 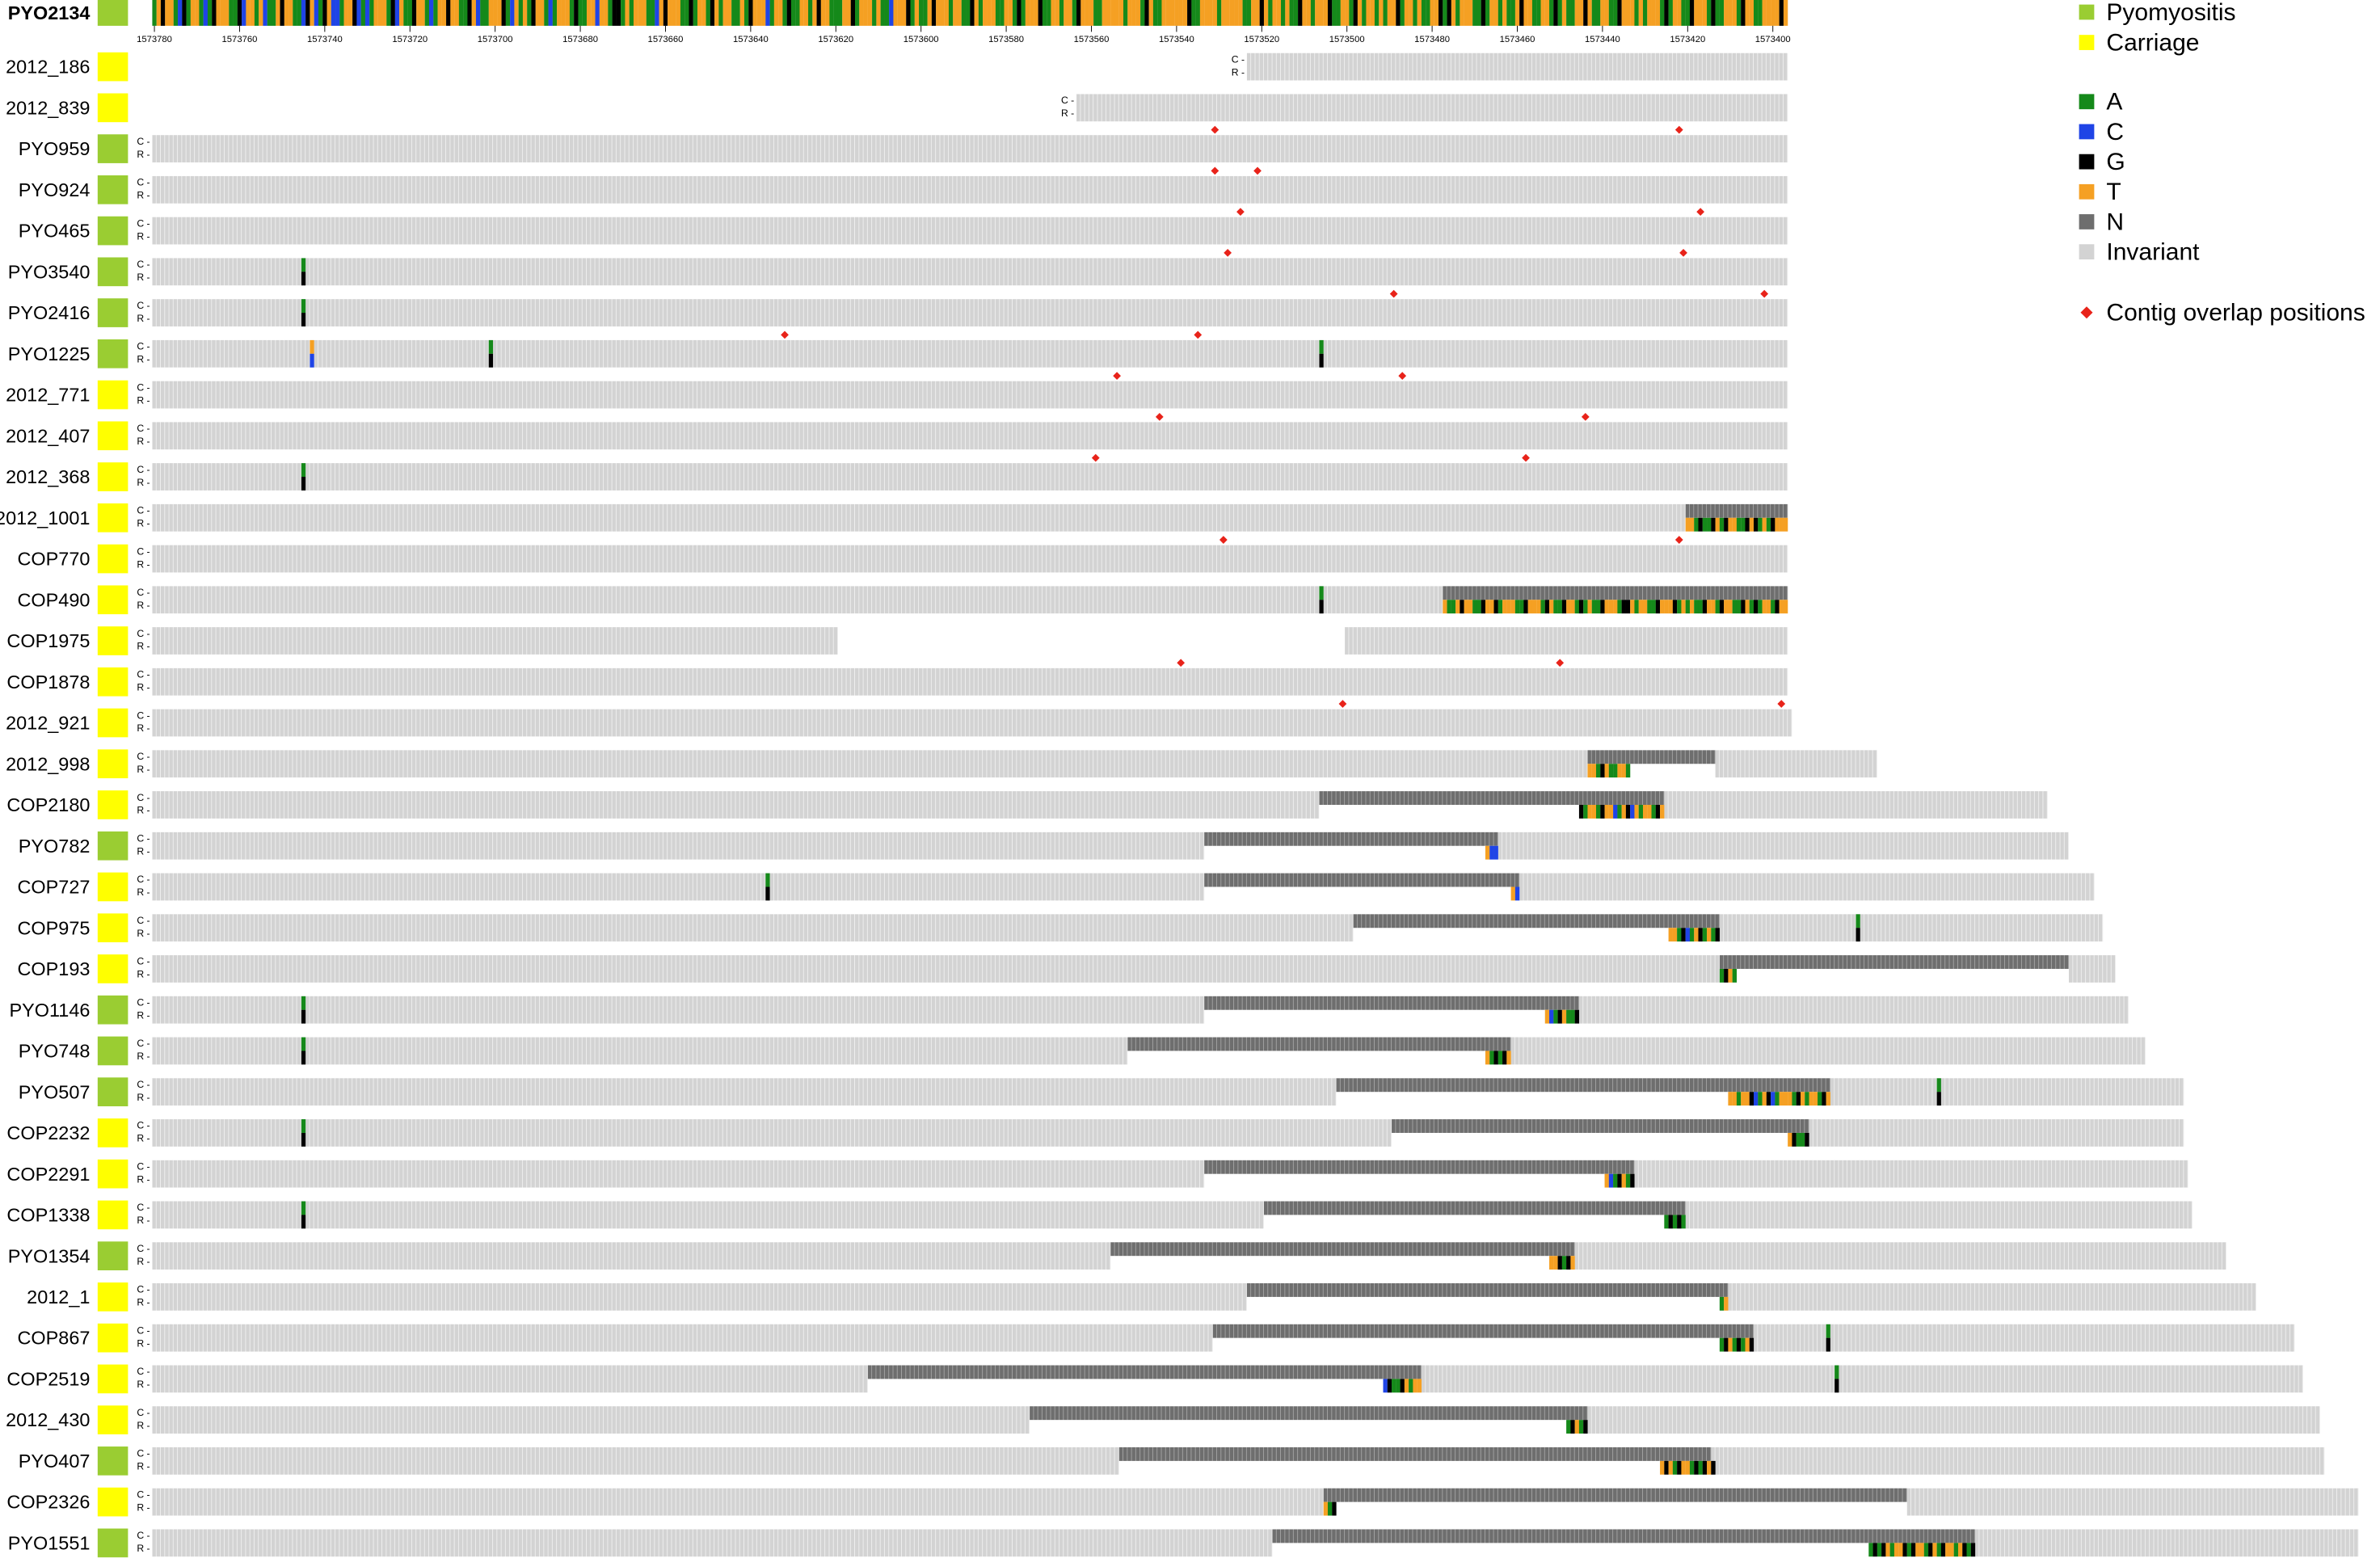 What do you see at coordinates (48, 1502) in the screenshot?
I see `row-label: COP2326` at bounding box center [48, 1502].